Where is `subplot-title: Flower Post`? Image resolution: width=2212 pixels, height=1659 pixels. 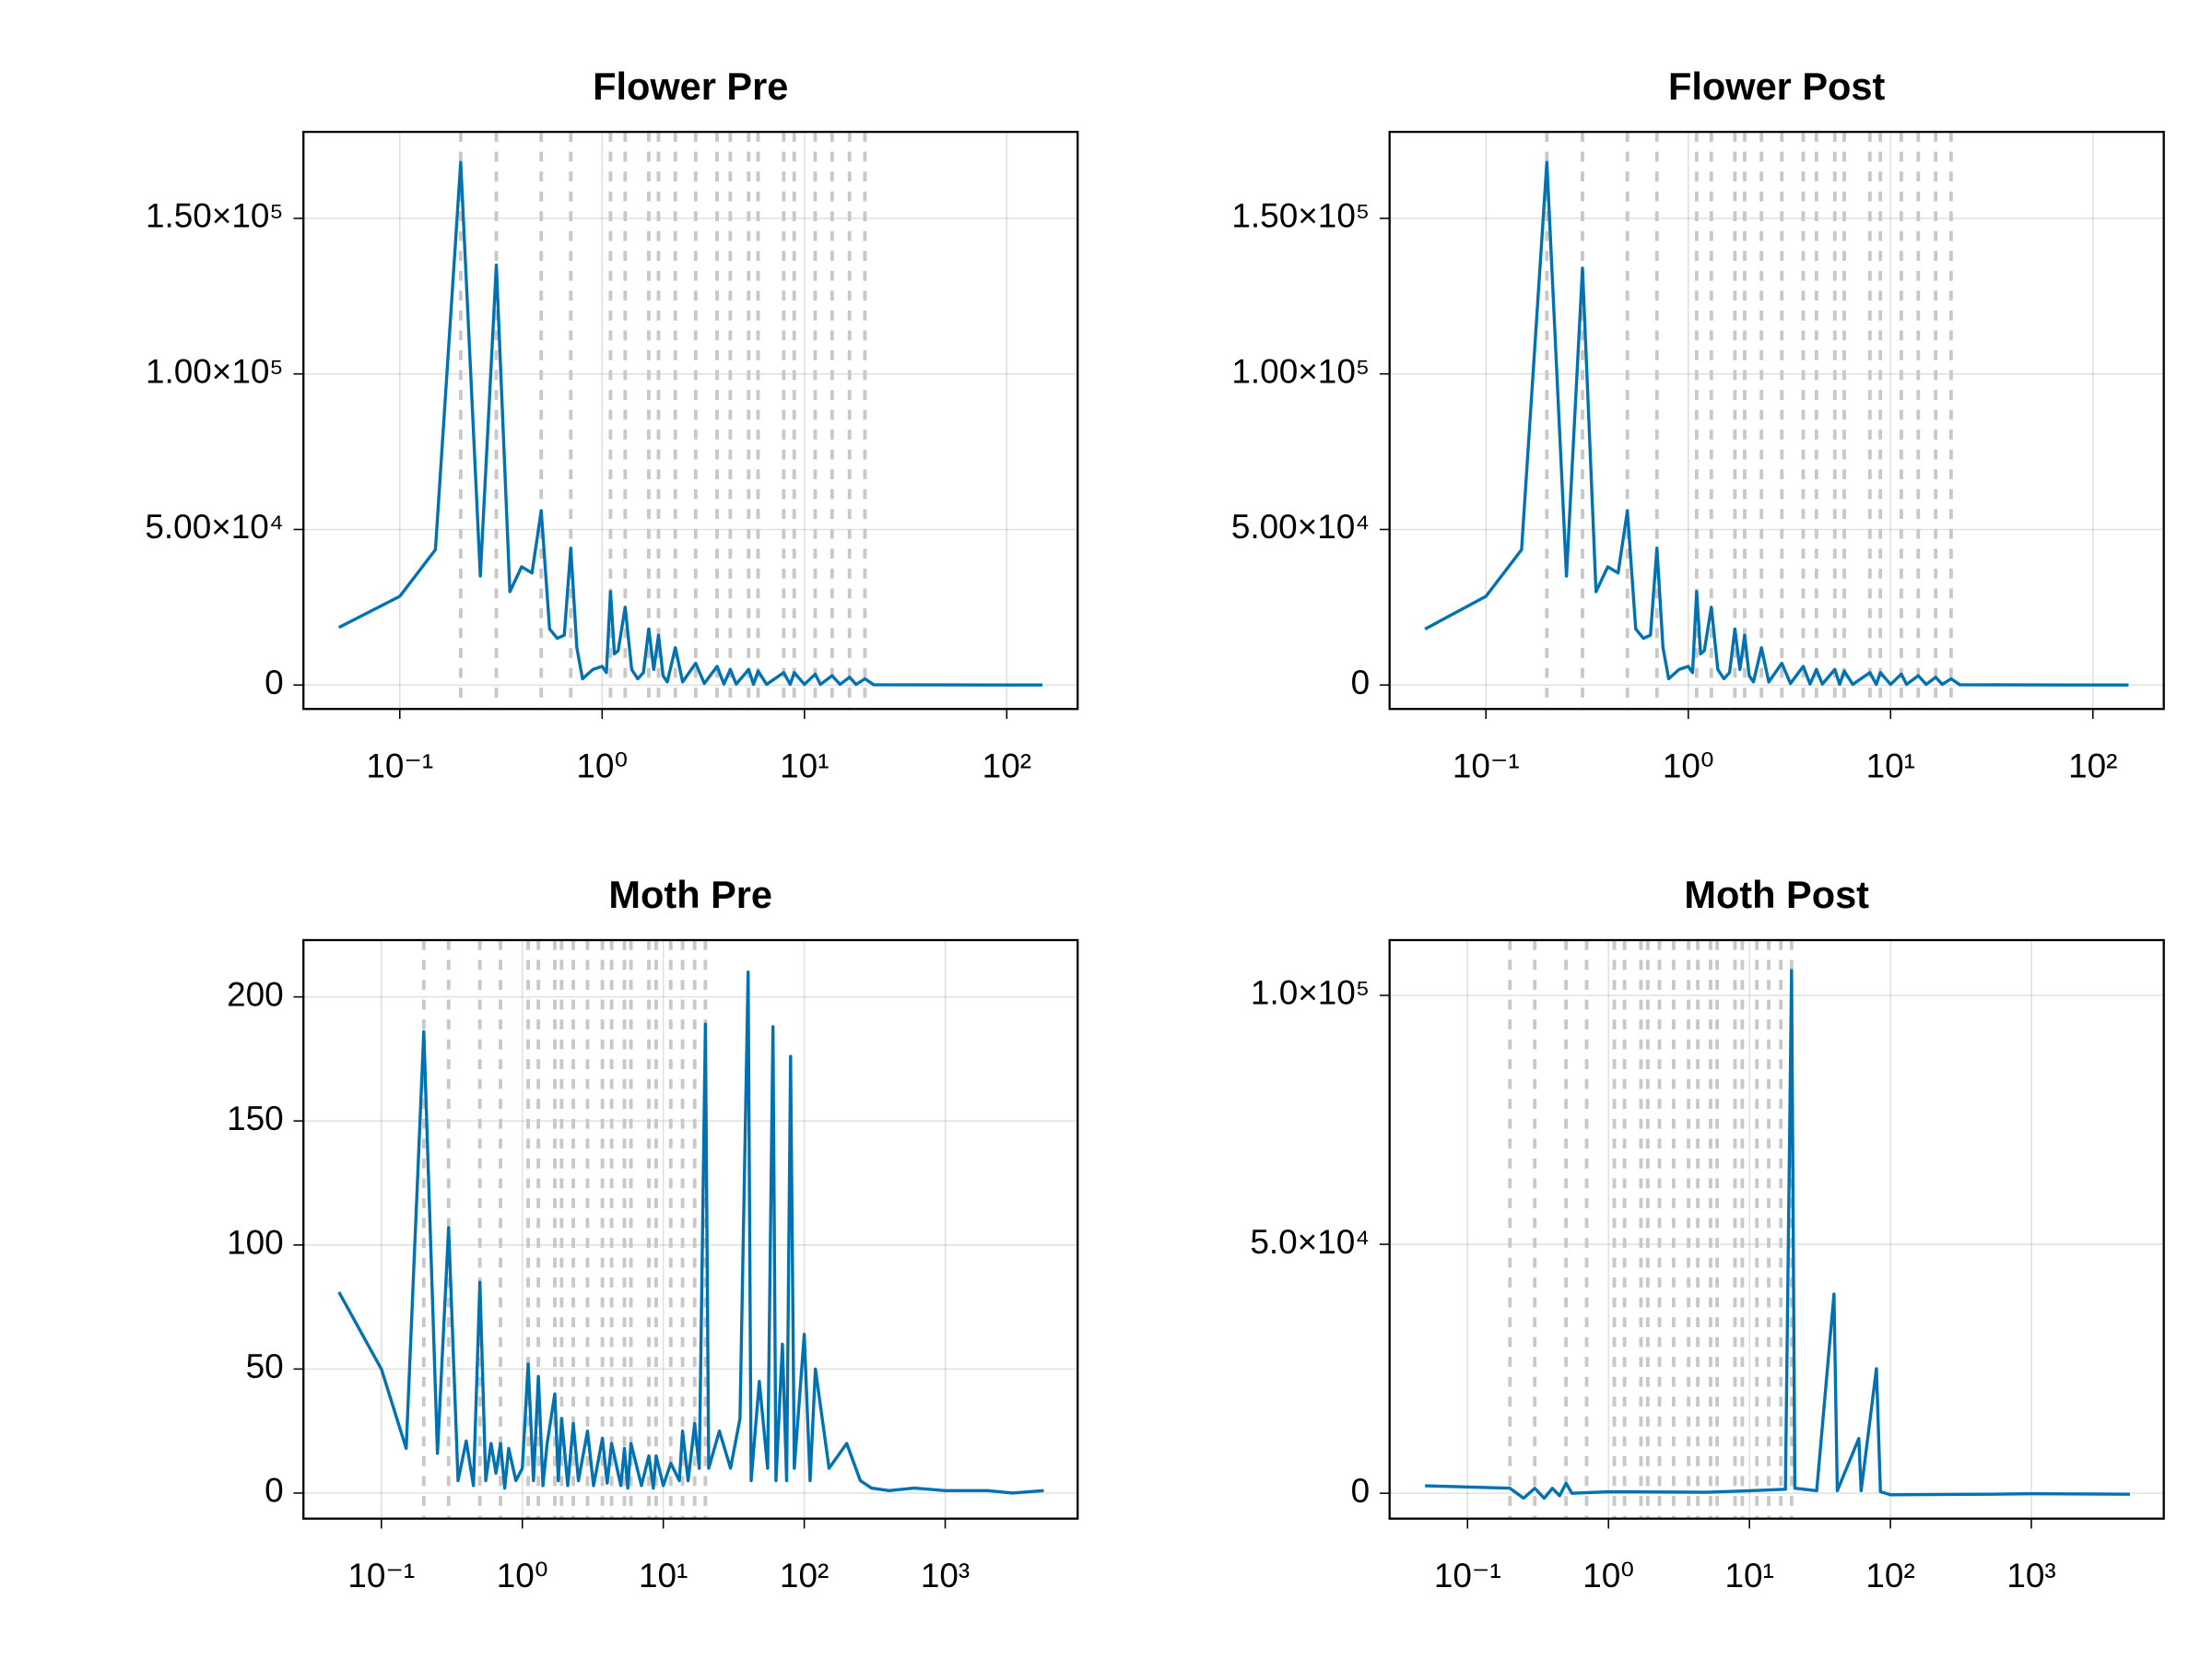
subplot-title: Flower Post is located at coordinates (1776, 86).